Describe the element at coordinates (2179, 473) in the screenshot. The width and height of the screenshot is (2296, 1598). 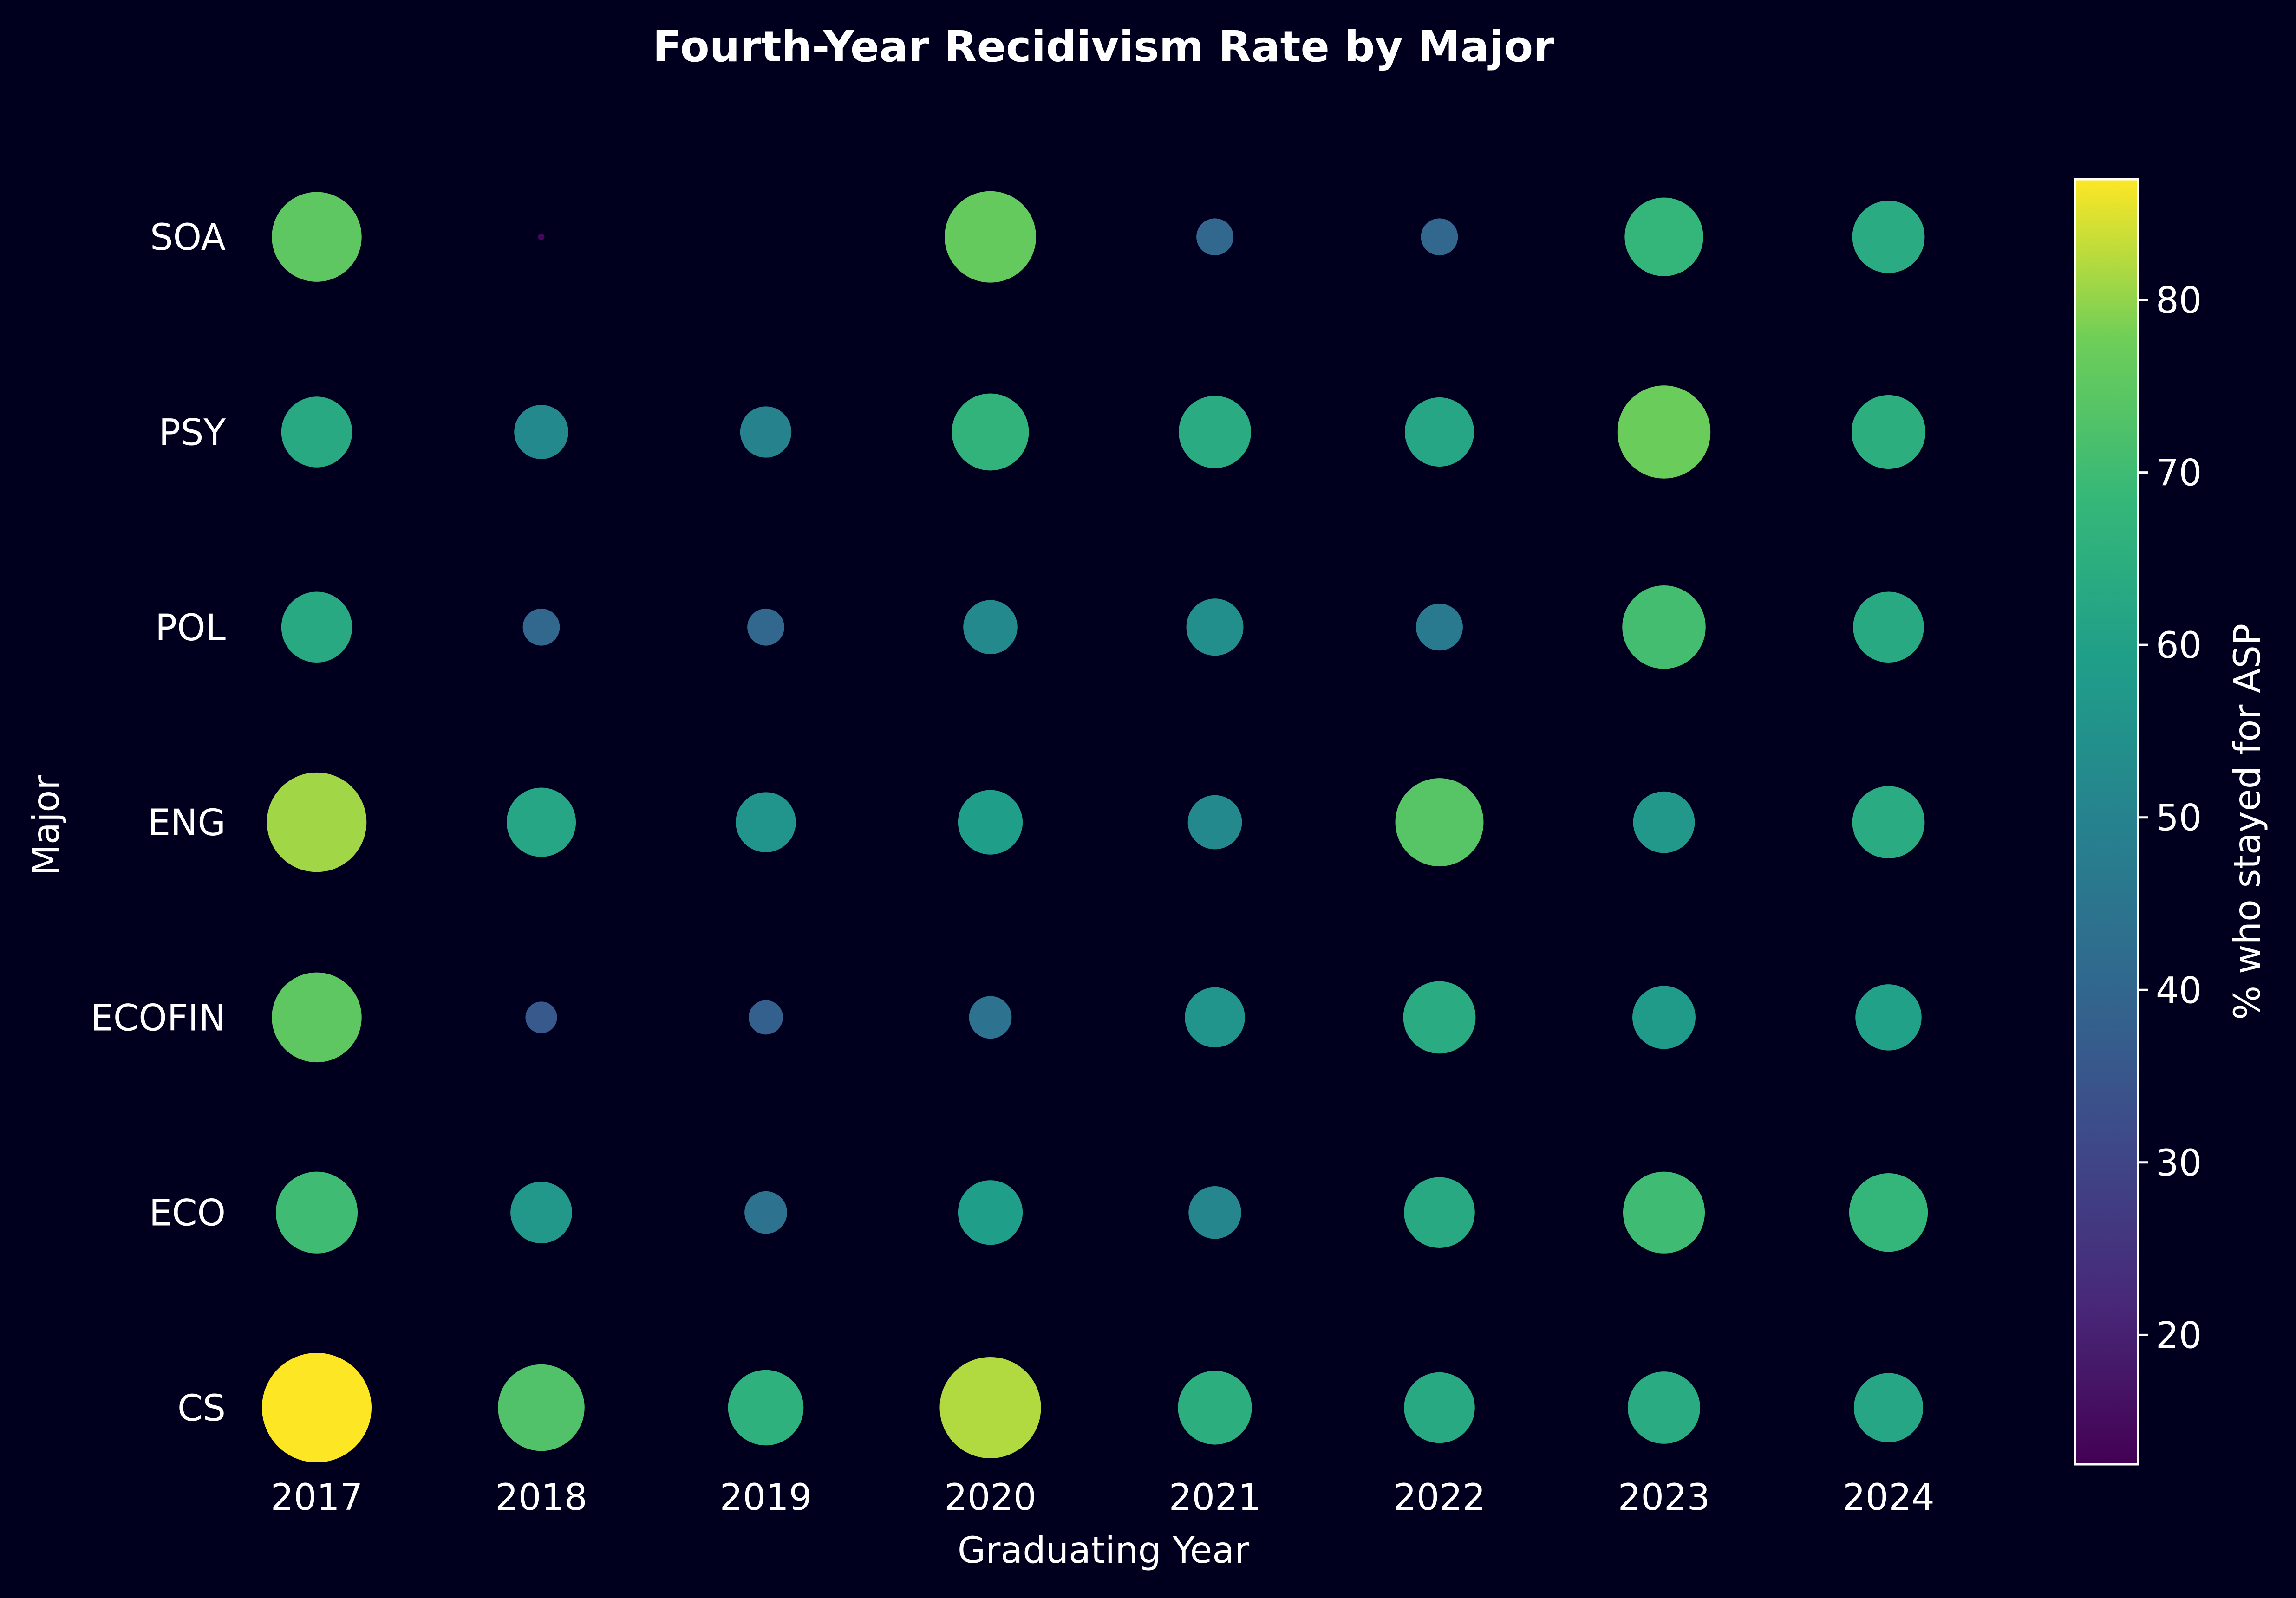
I see `colorbar-tick-label: 70` at that location.